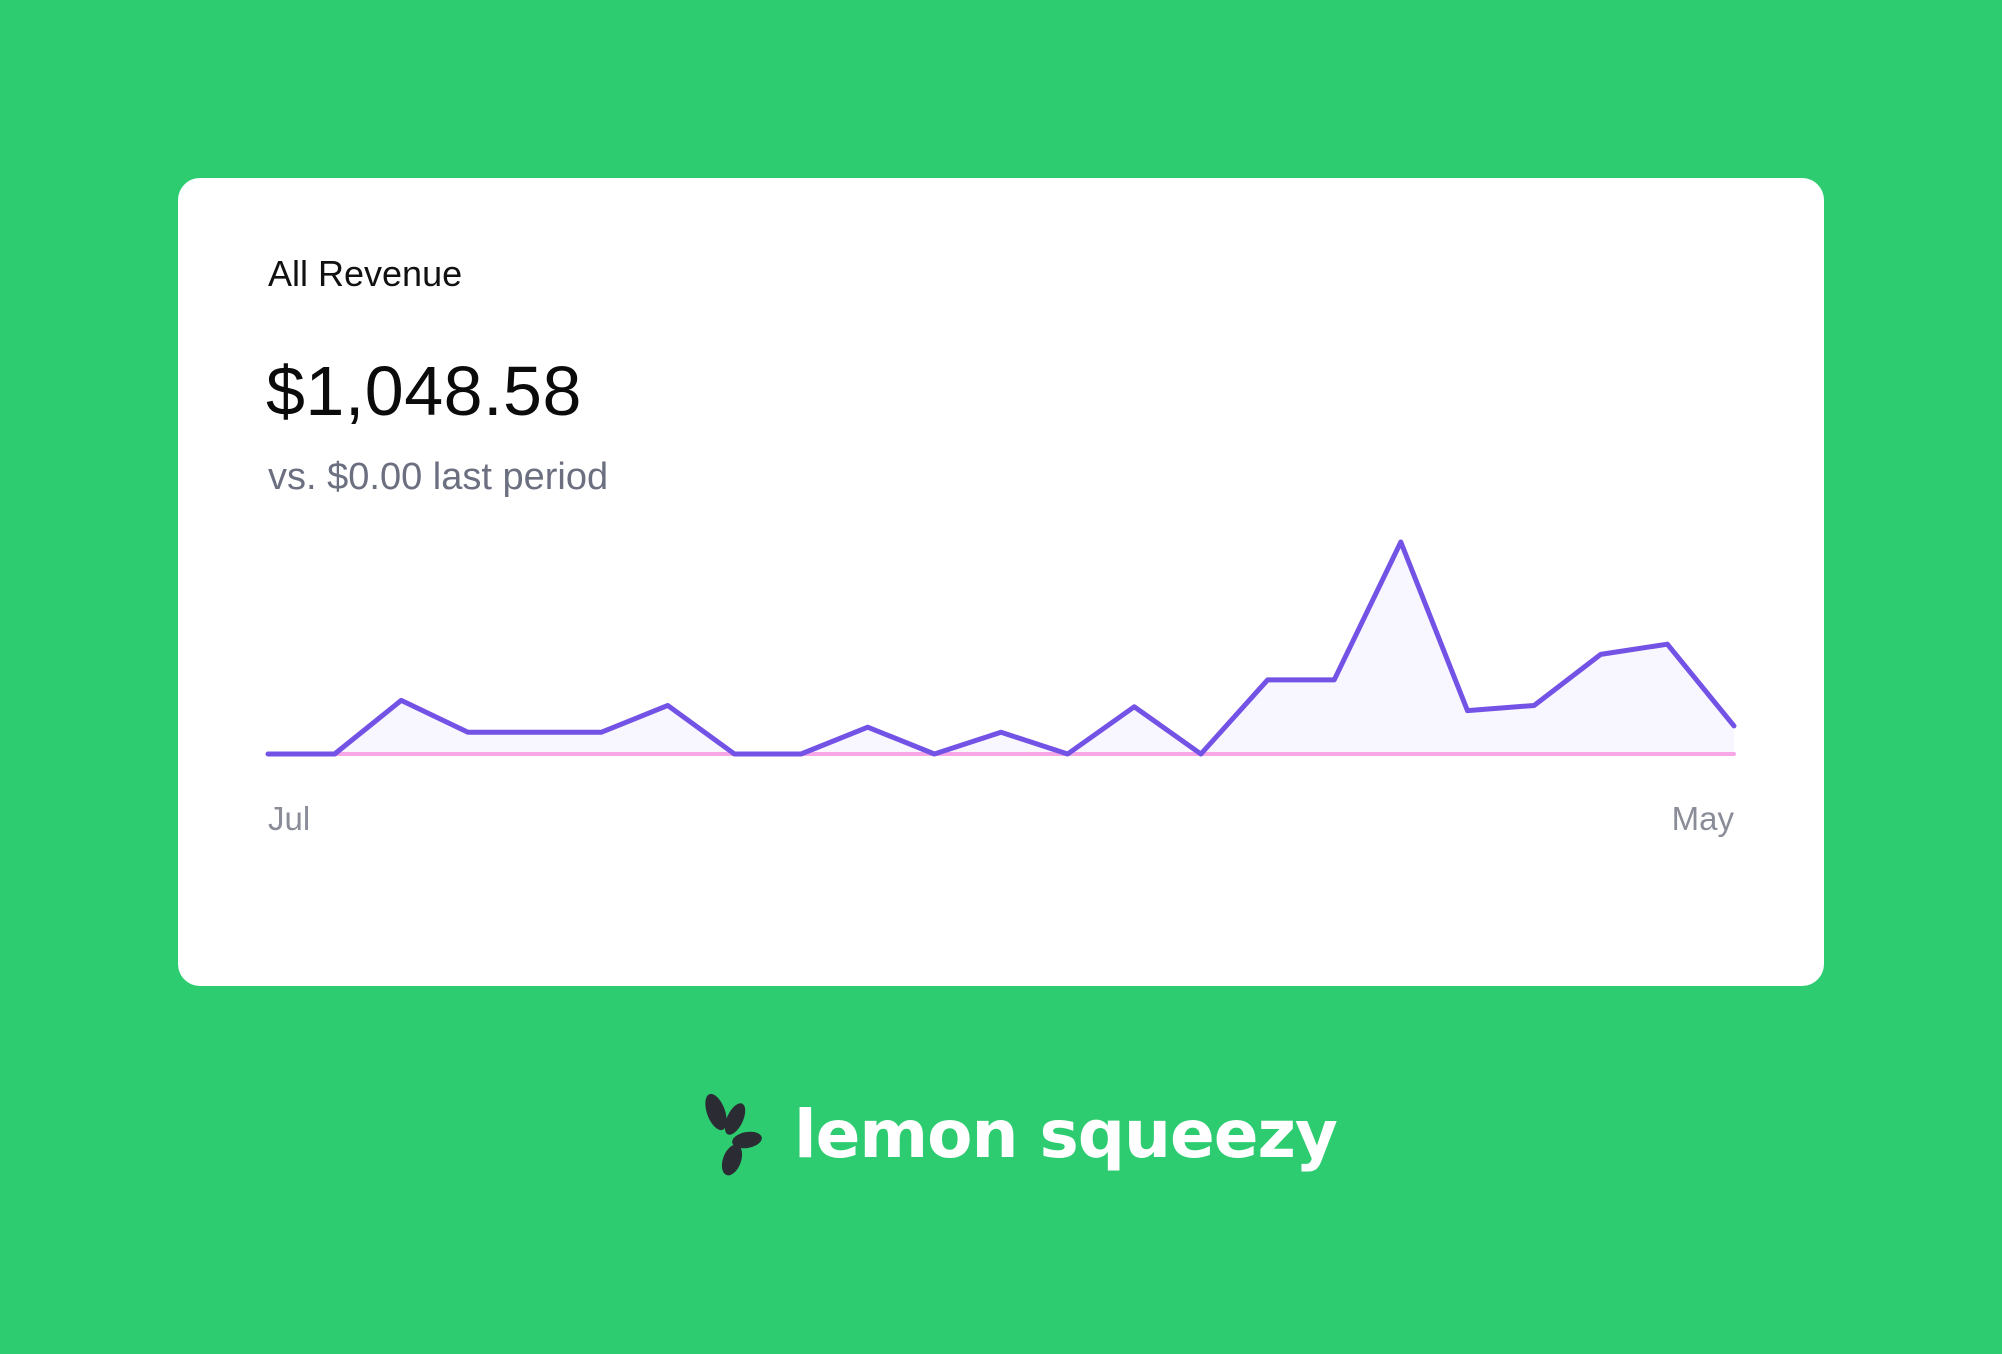 The width and height of the screenshot is (2002, 1354). I want to click on chart-marks, so click(1001, 648).